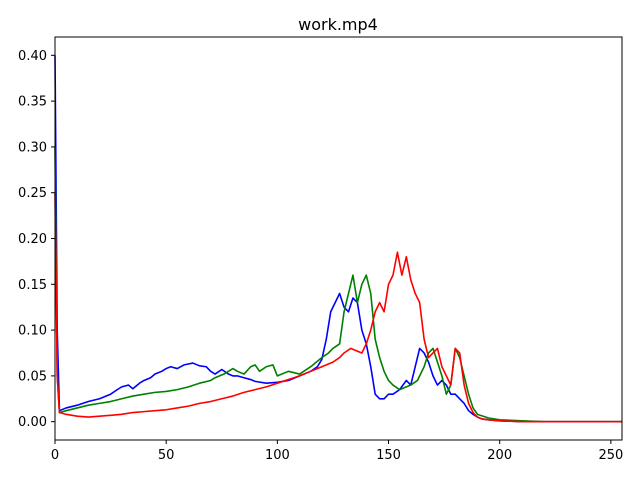  Describe the element at coordinates (388, 455) in the screenshot. I see `x-tick-label: 150` at that location.